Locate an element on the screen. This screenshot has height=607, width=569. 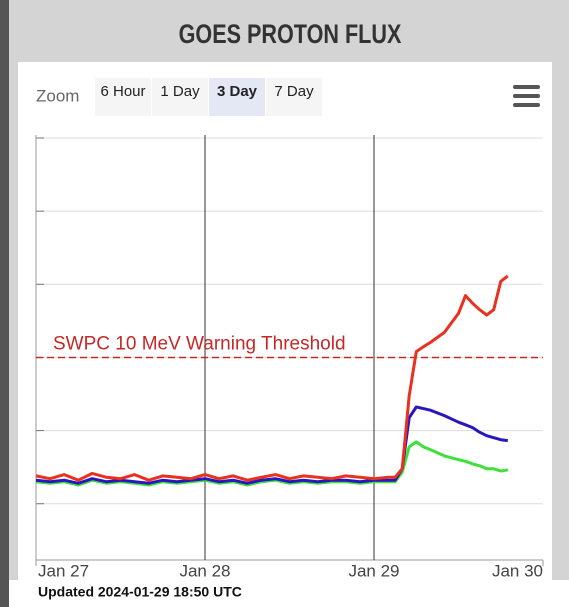
menu-icon is located at coordinates (526, 96).